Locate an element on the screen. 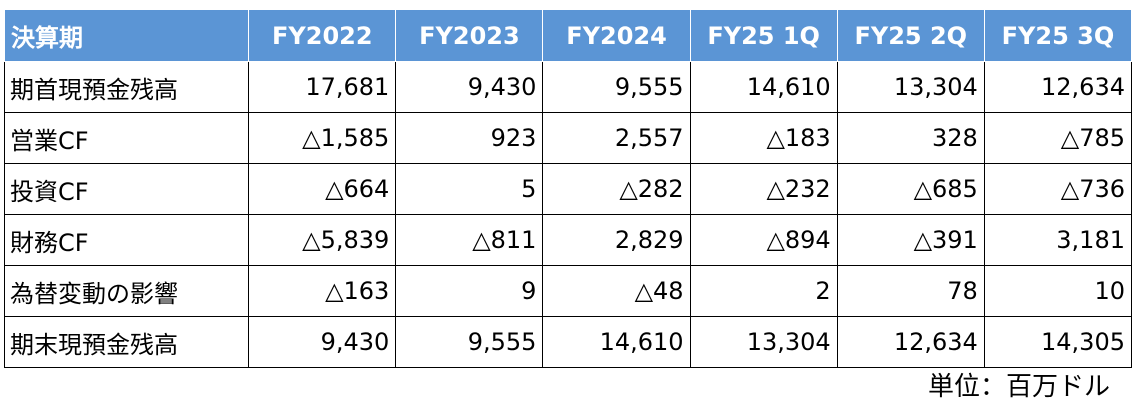  unit-note: 単位：百万ドル is located at coordinates (1018, 387).